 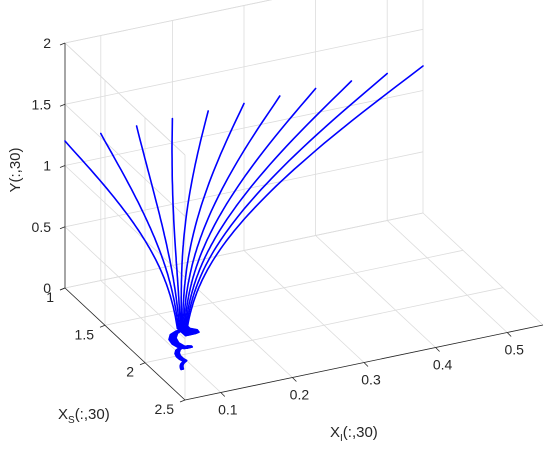 What do you see at coordinates (228, 410) in the screenshot?
I see `x-tick-label: 0.1` at bounding box center [228, 410].